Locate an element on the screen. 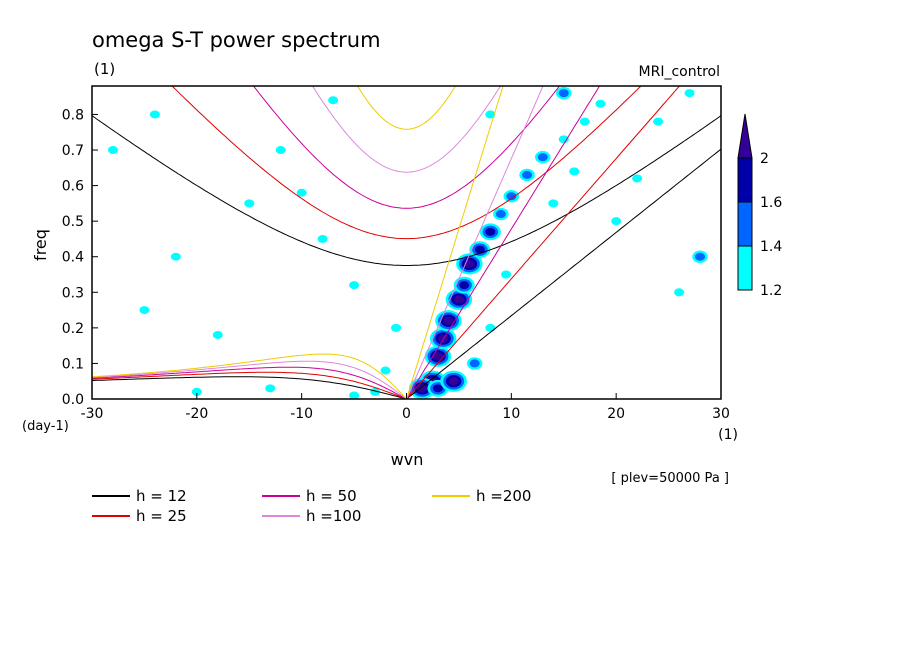  x-tick-label: -30 is located at coordinates (92, 414).